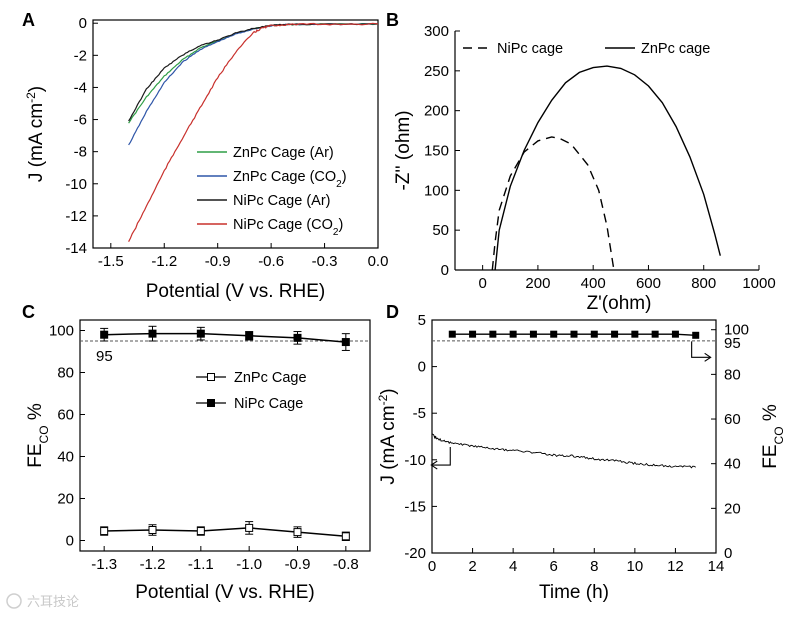 This screenshot has height=618, width=800. I want to click on panel-c-x-tick-label: -1.3, so click(104, 564).